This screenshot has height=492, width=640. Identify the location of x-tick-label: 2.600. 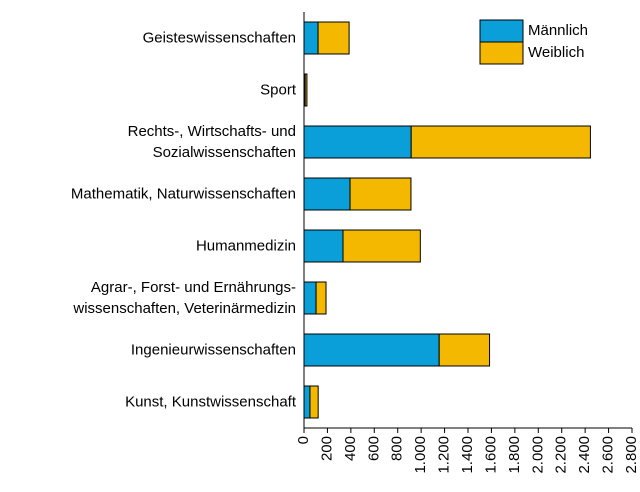
(608, 455).